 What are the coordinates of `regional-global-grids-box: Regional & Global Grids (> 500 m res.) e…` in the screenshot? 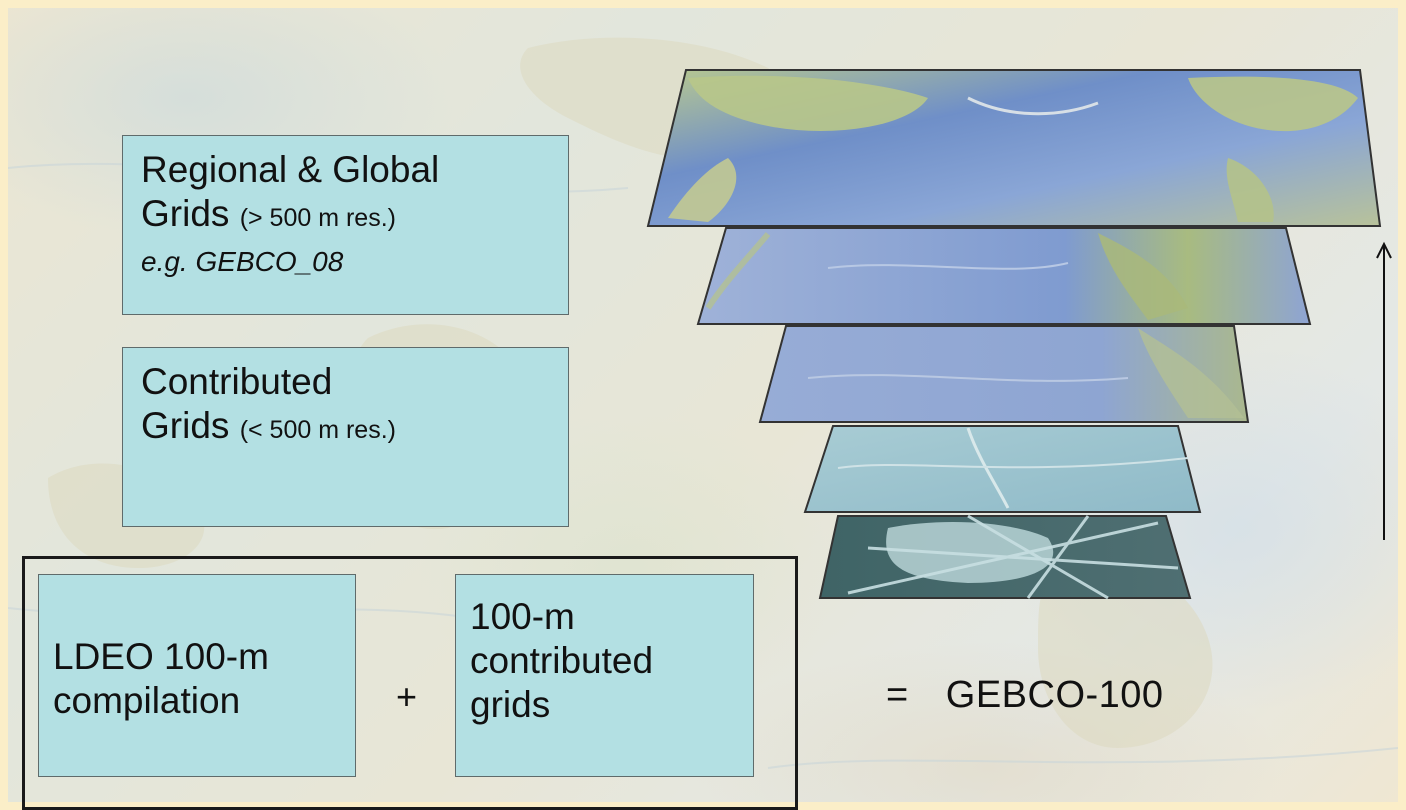 It's located at (345, 225).